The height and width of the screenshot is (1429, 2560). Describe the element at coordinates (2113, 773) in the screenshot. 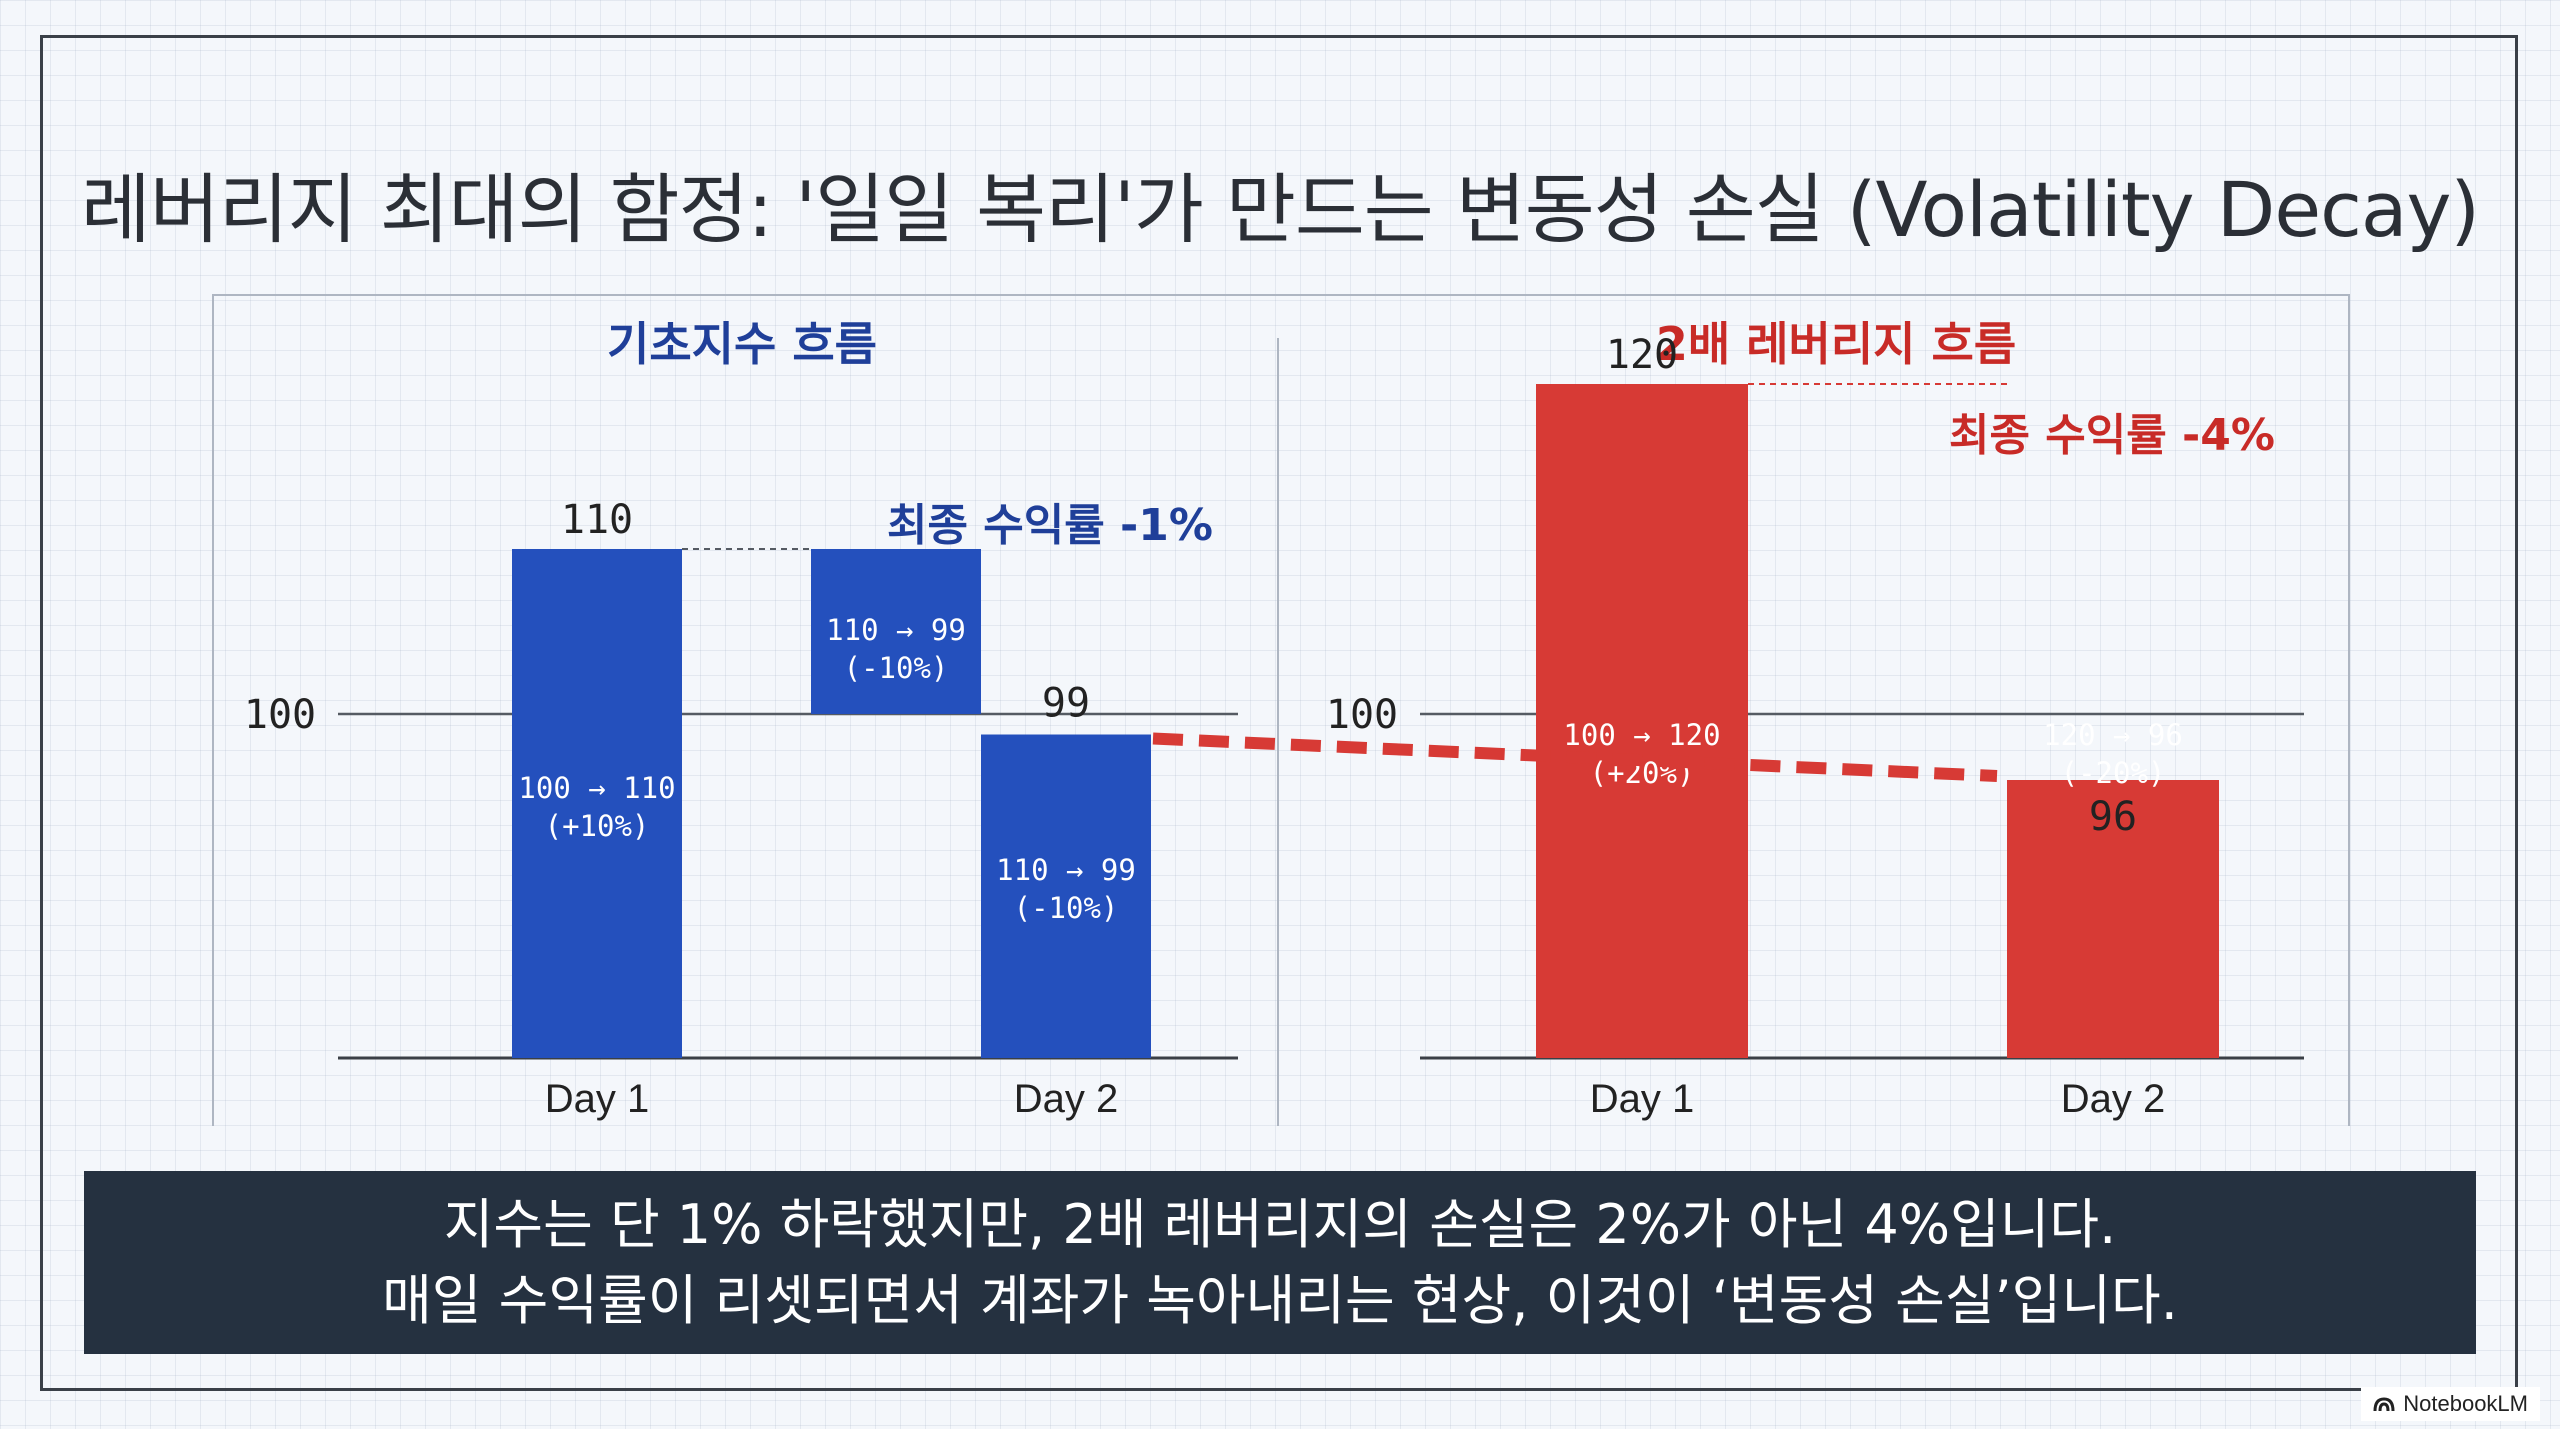

I see `right-step-label-2-b: (-20%)` at that location.